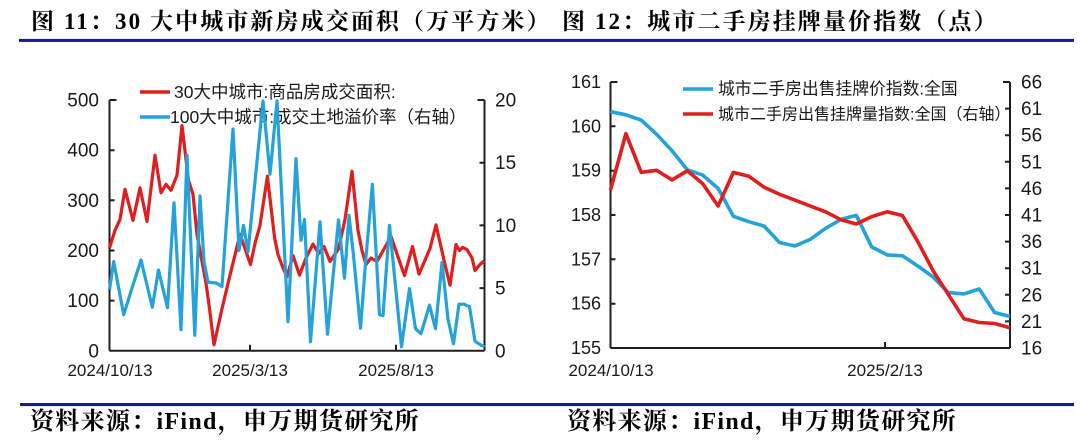  Describe the element at coordinates (318, 117) in the screenshot. I see `svg-text: 100大中城市:成交土地溢价率（右轴）` at that location.